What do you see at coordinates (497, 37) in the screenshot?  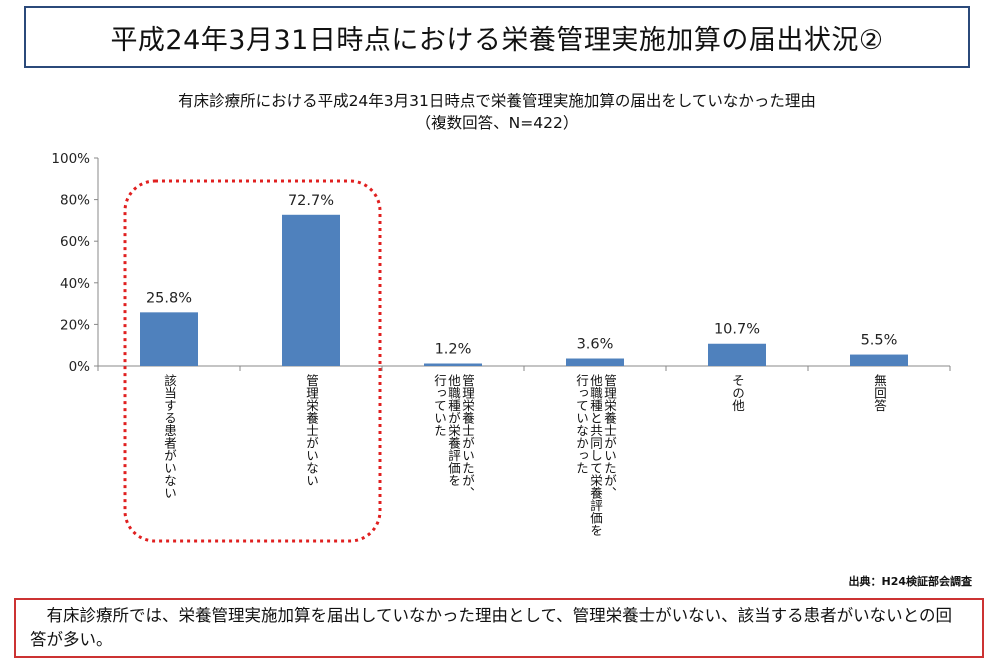 I see `page-title: 平成24年3月31日時点における栄養管理実施加算の届出状況②` at bounding box center [497, 37].